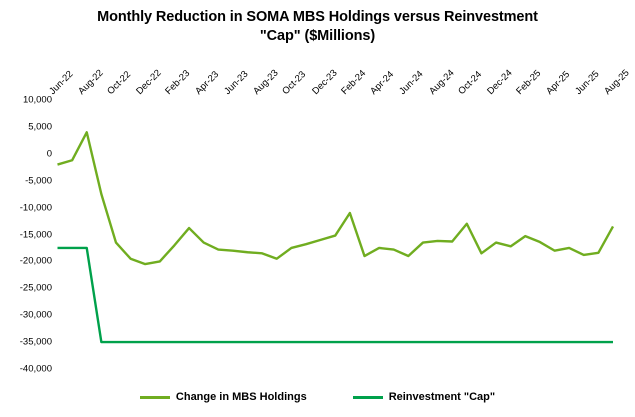 The image size is (635, 417). I want to click on y-axis-tick-label: 5,000, so click(40, 127).